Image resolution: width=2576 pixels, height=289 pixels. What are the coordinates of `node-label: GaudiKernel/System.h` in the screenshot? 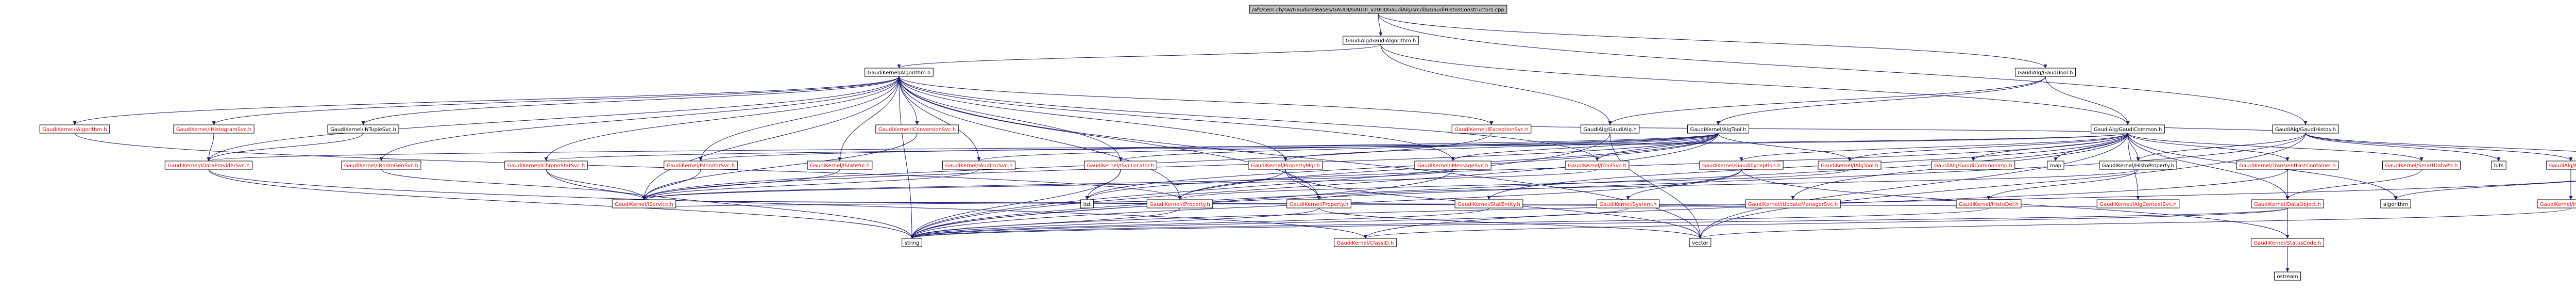 It's located at (1628, 205).